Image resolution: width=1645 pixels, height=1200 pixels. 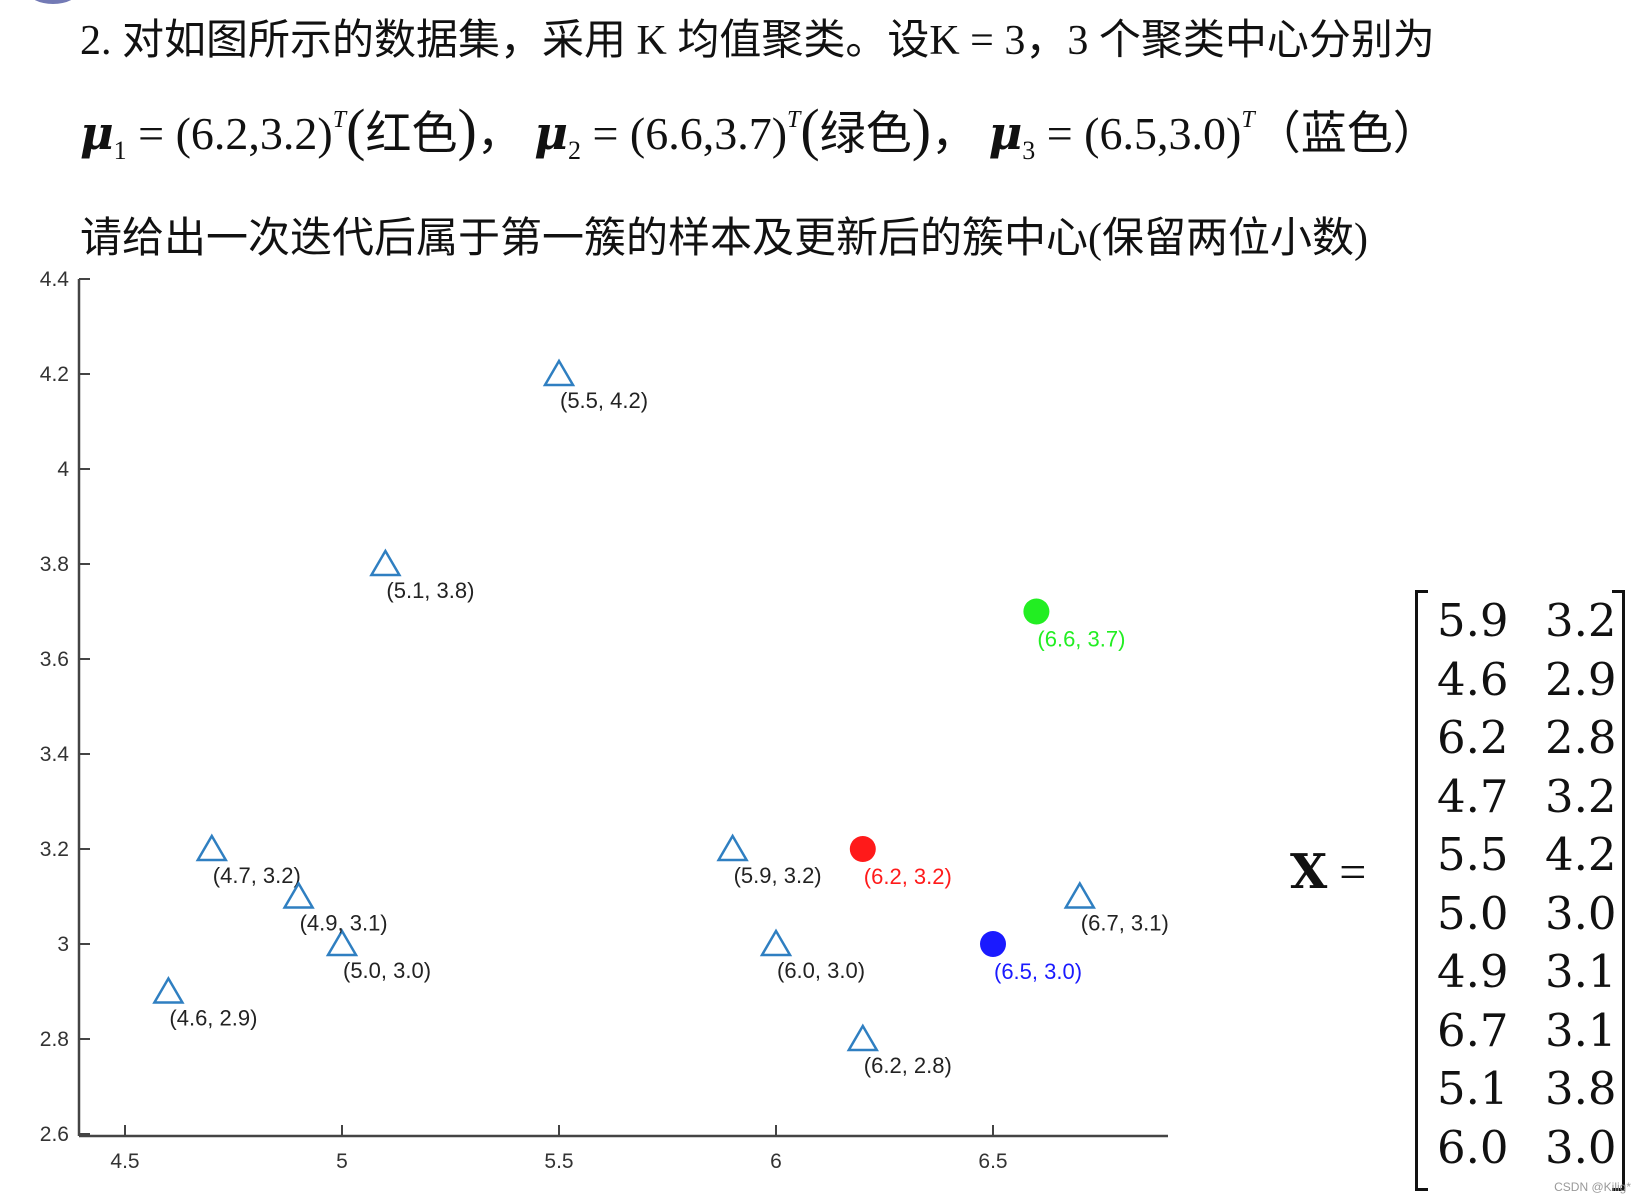 What do you see at coordinates (794, 120) in the screenshot?
I see `mu2-transpose: T` at bounding box center [794, 120].